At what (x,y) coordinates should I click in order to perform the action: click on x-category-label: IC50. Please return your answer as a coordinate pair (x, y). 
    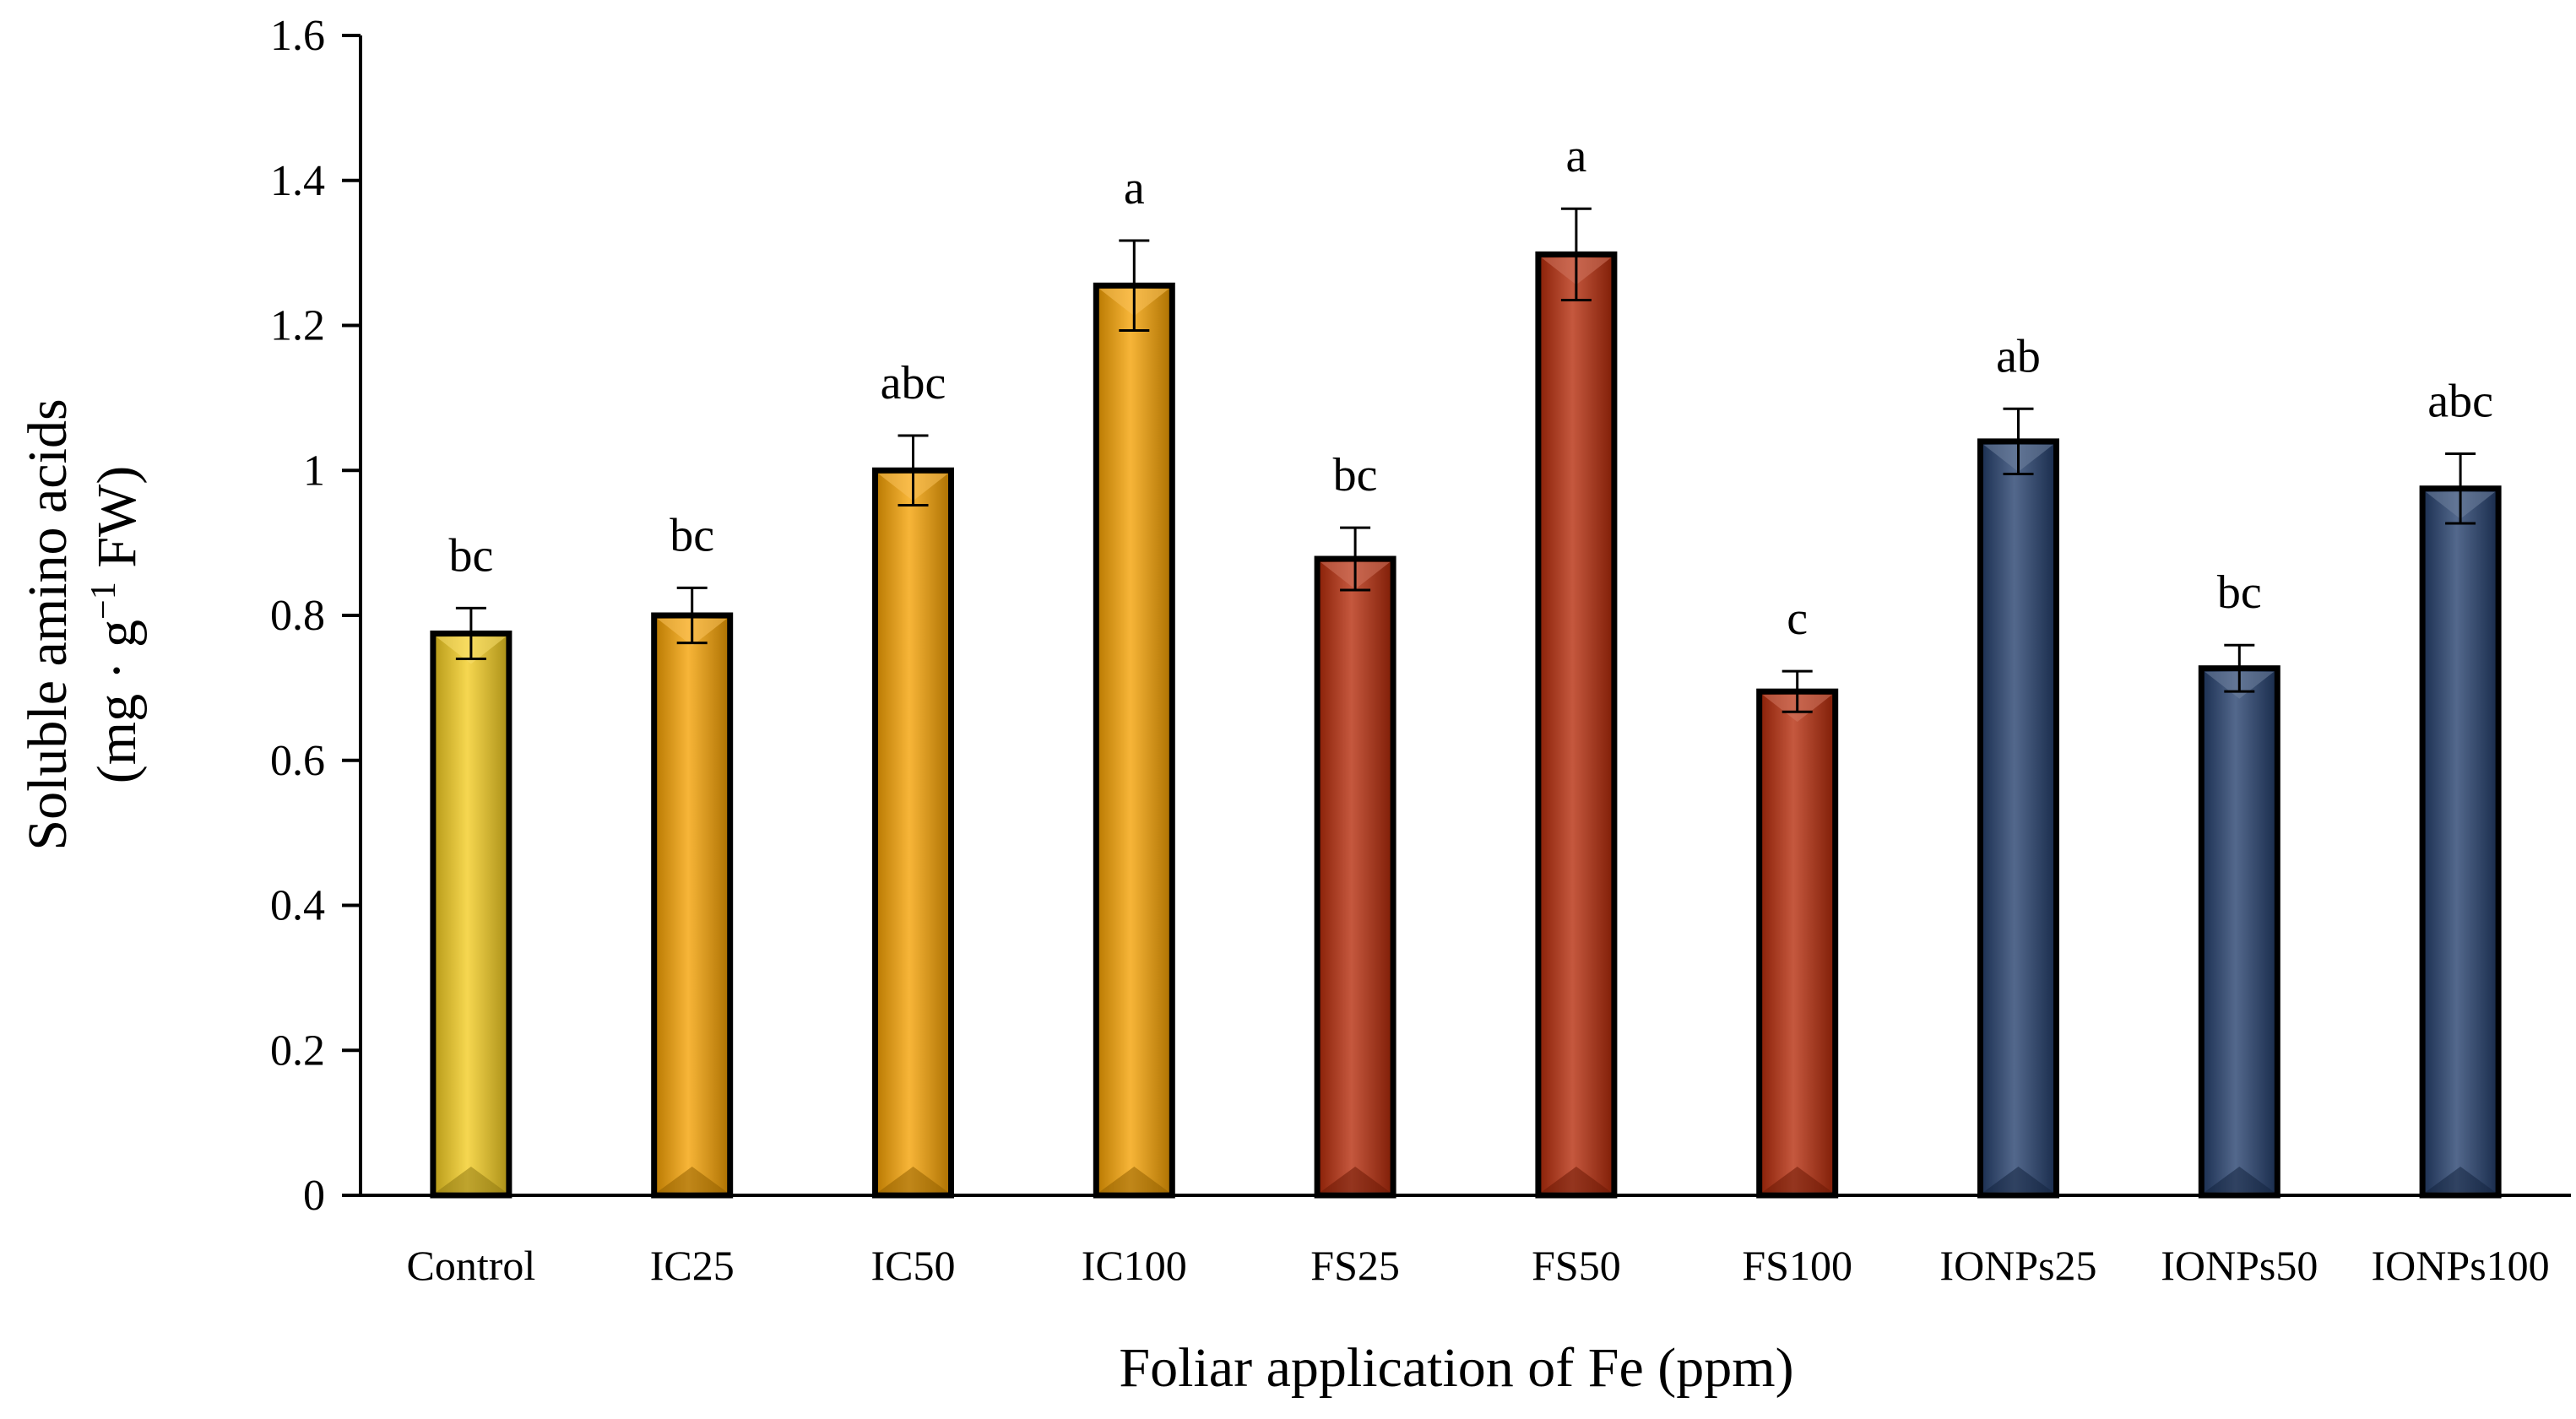
    Looking at the image, I should click on (914, 1265).